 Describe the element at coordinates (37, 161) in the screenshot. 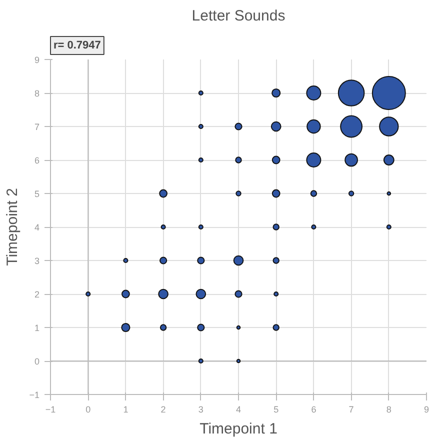

I see `y-tick-label: 6` at that location.